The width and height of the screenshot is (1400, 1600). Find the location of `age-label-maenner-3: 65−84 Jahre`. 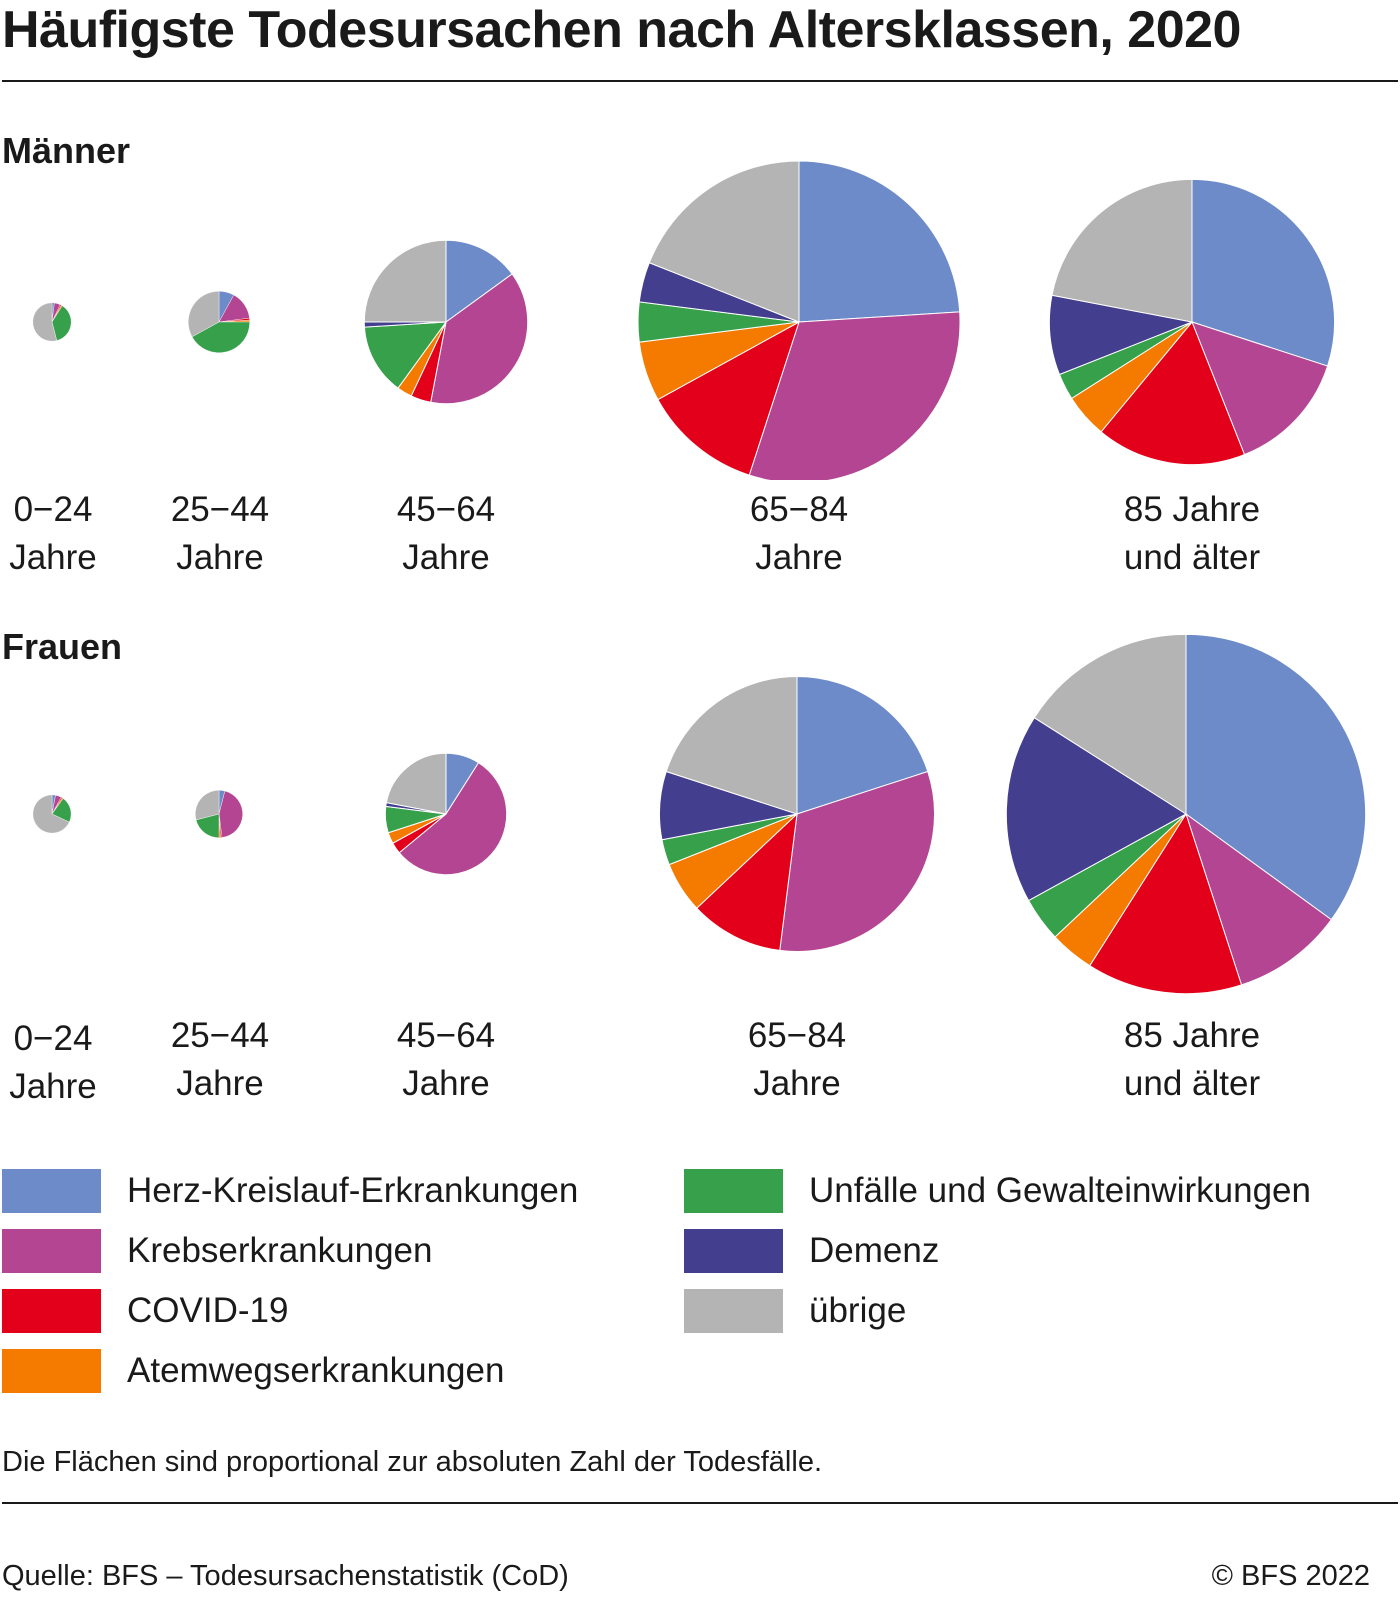

age-label-maenner-3: 65−84 Jahre is located at coordinates (799, 533).